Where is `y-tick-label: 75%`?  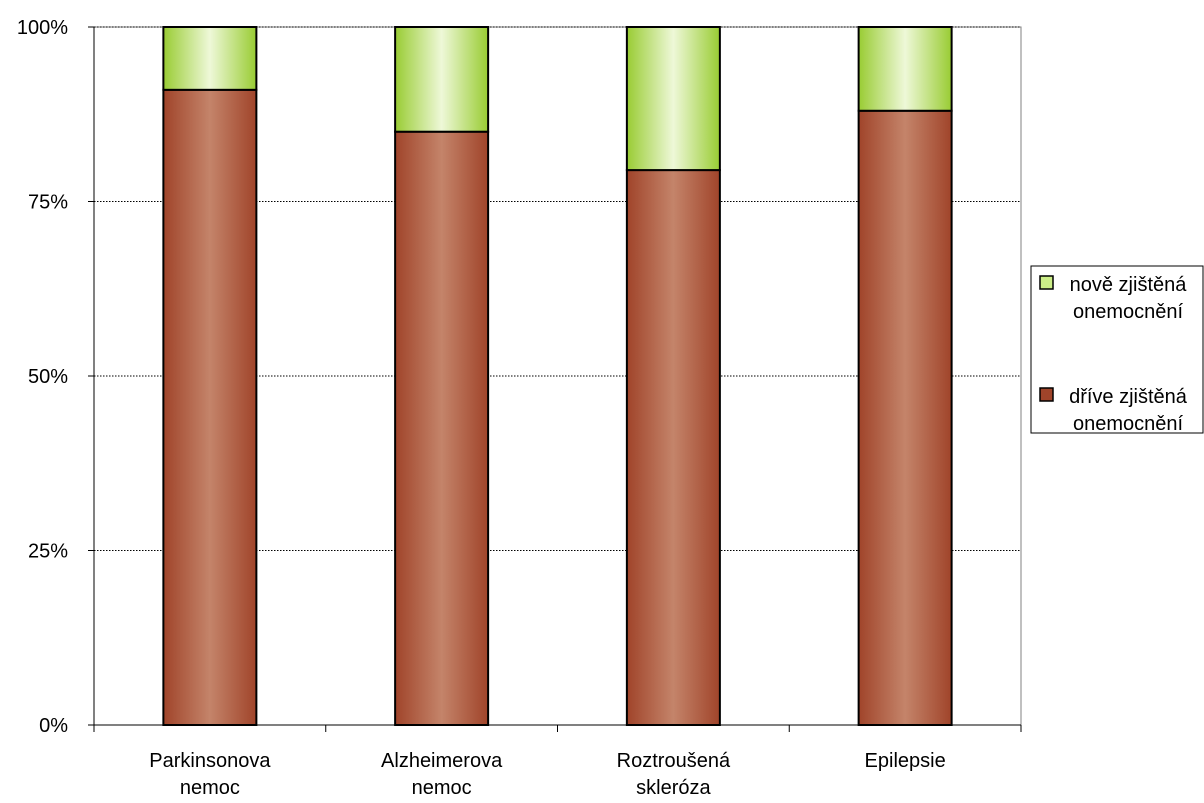 y-tick-label: 75% is located at coordinates (48, 203).